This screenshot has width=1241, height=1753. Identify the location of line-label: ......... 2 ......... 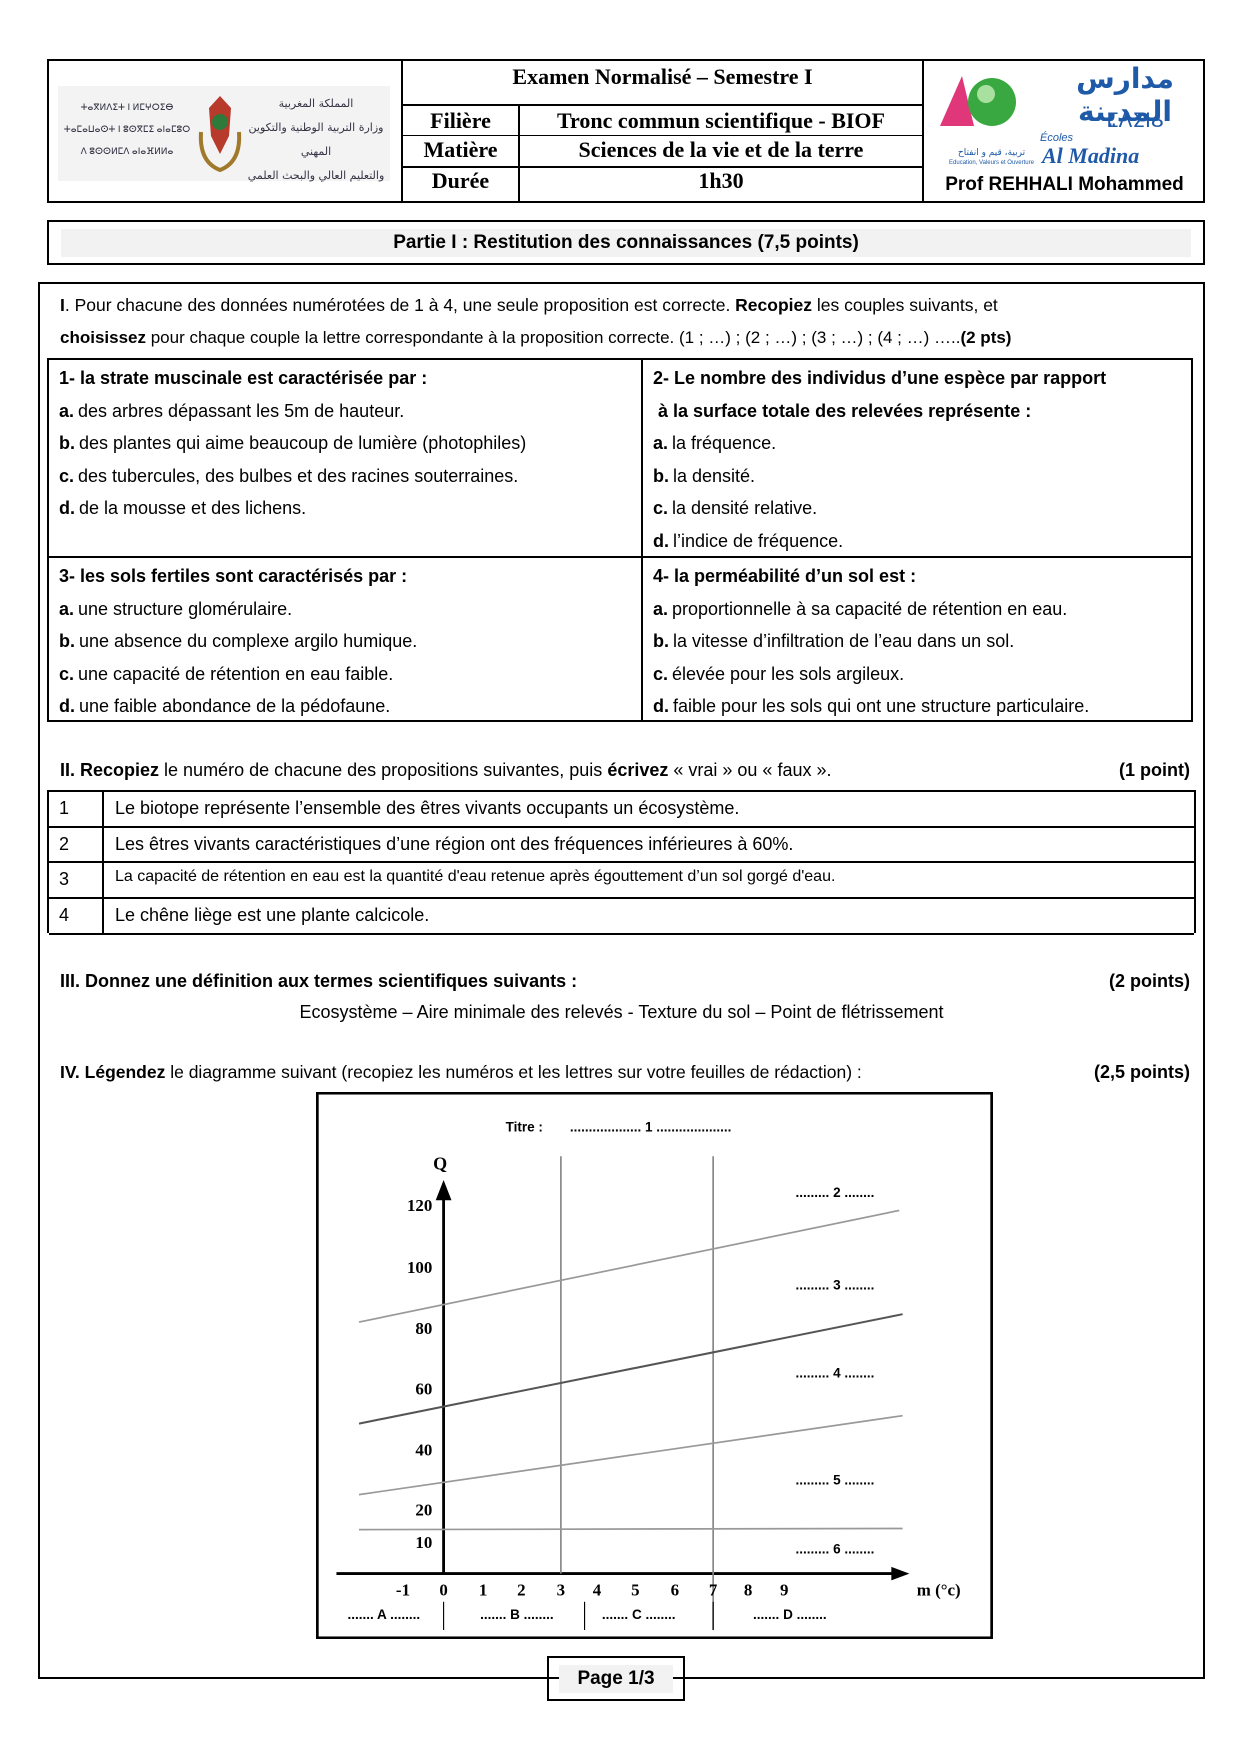
(835, 1192).